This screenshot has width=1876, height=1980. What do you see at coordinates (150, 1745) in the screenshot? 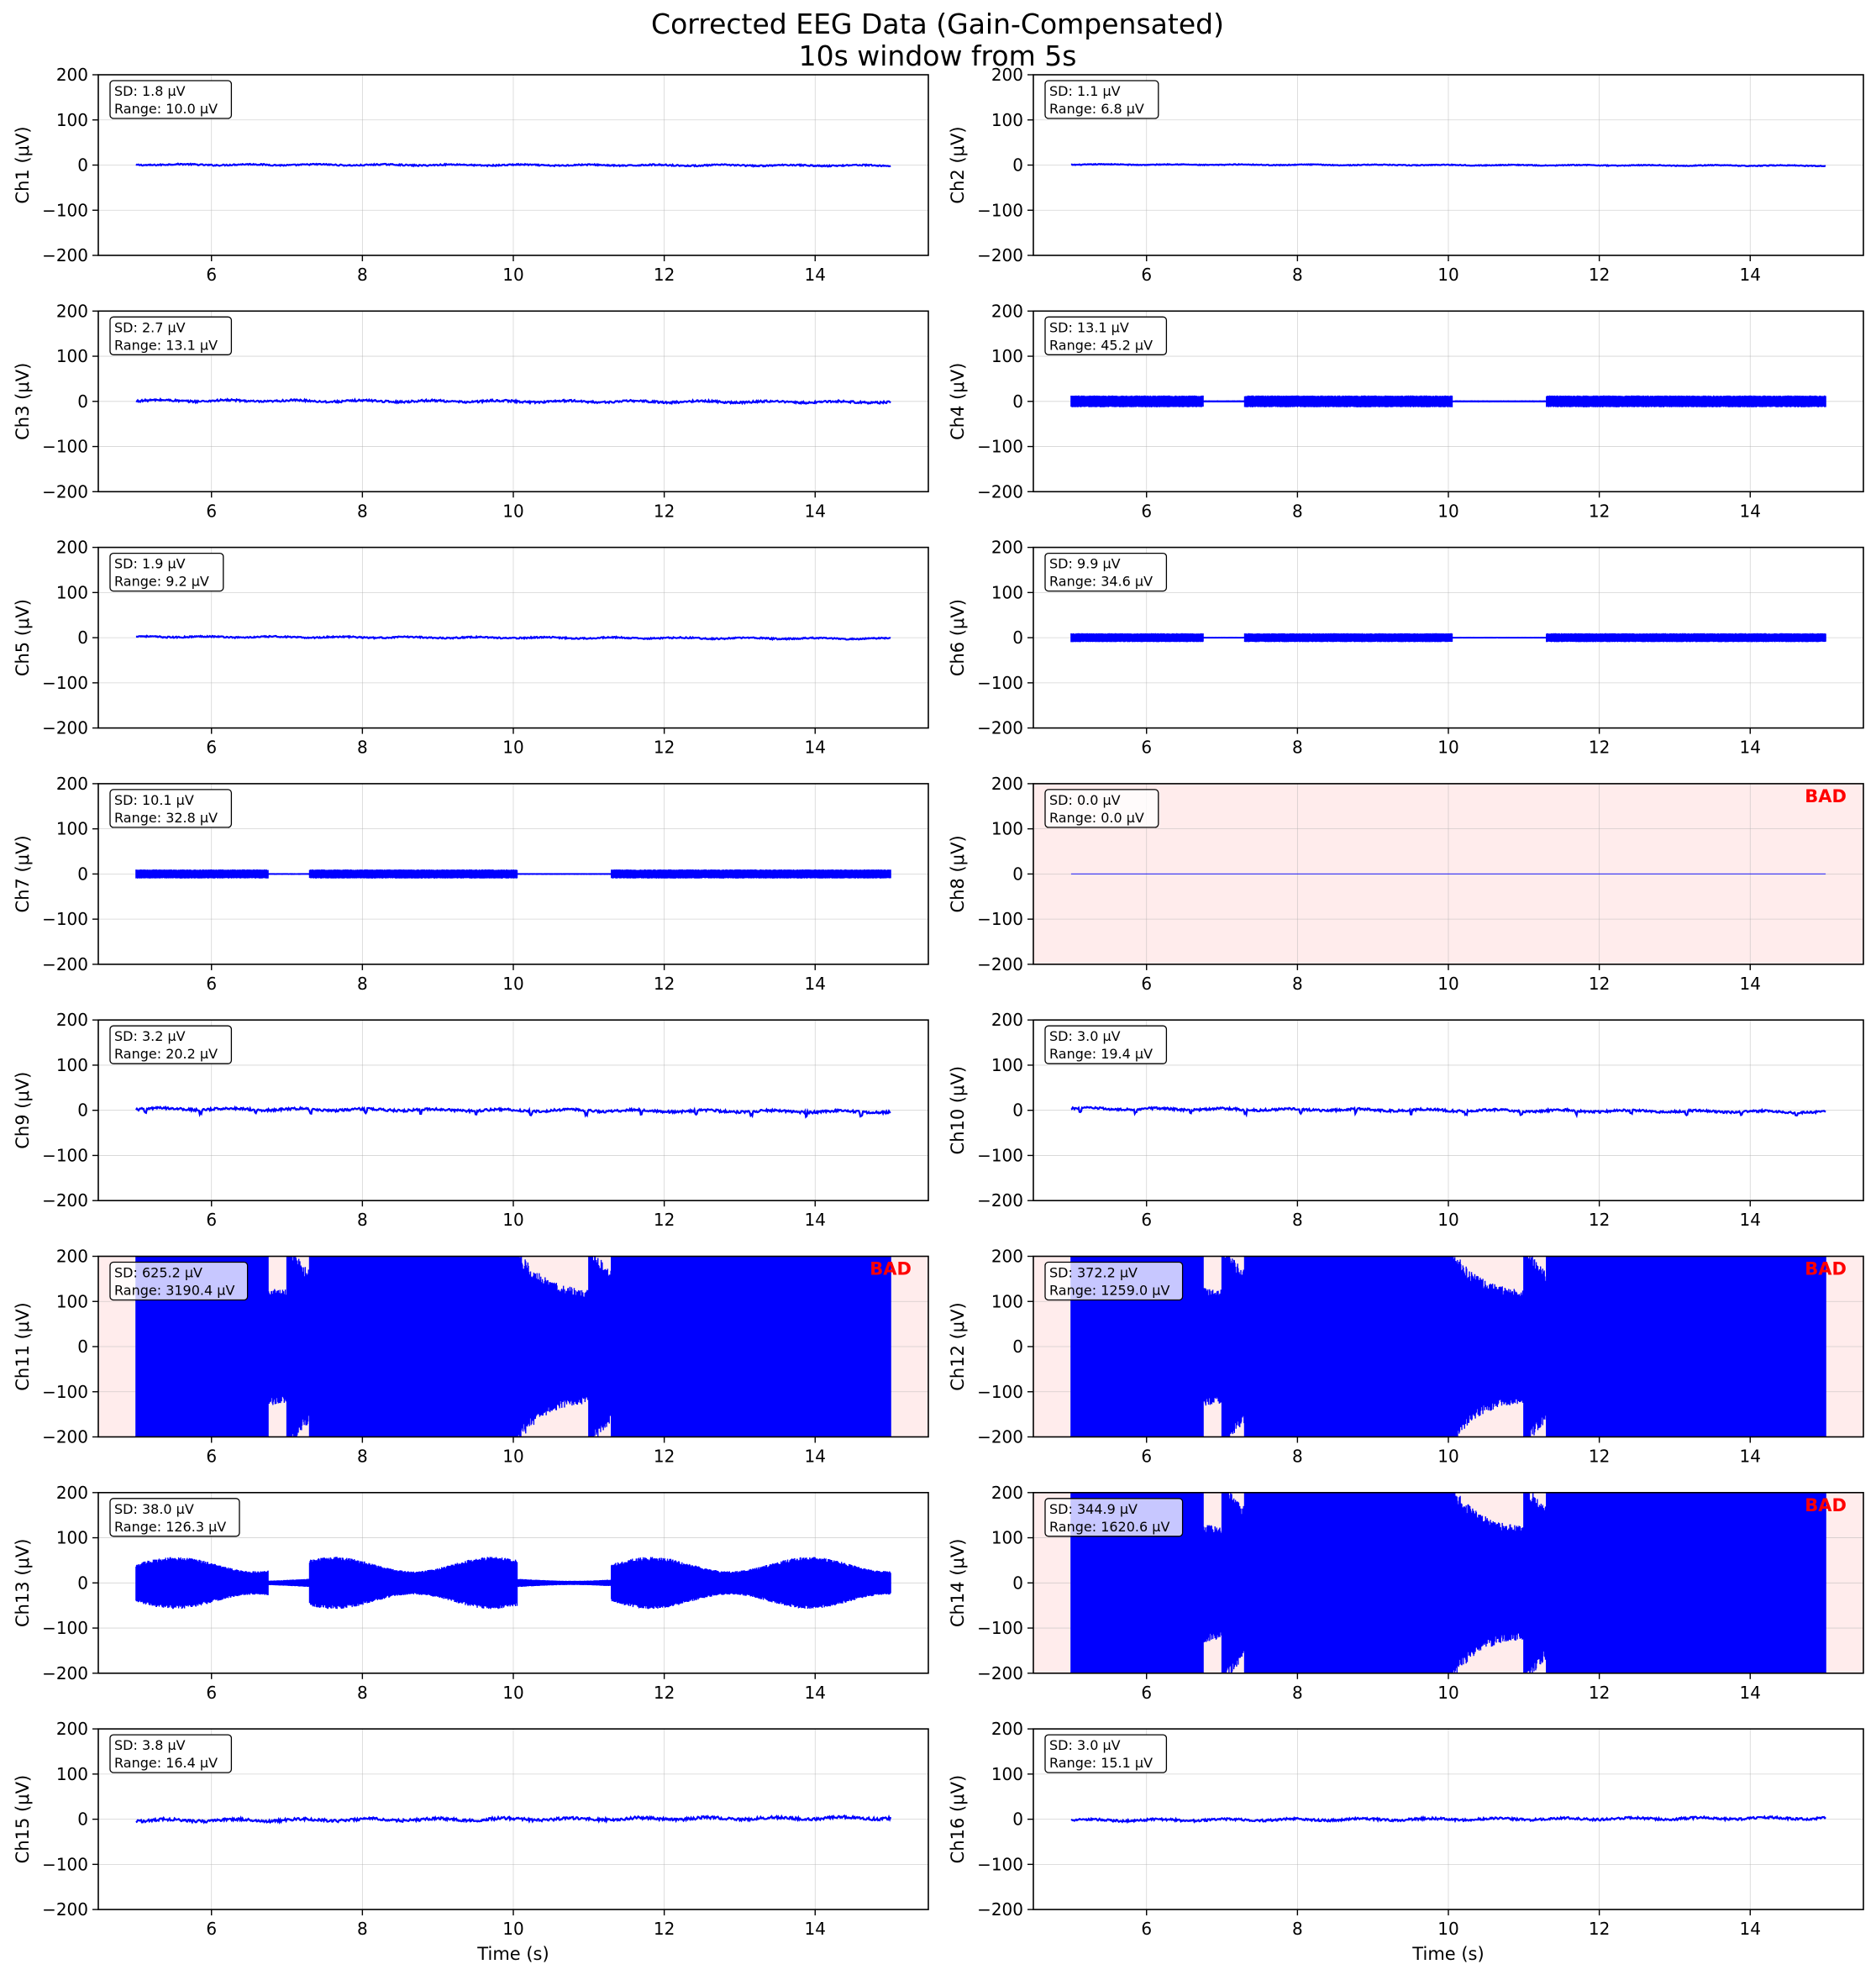
I see `sd-label: SD: 3.8 μV` at bounding box center [150, 1745].